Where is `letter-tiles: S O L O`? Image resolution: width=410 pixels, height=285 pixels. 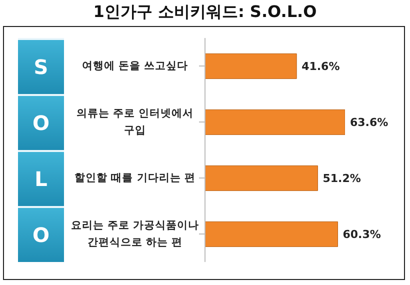 letter-tiles: S O L O is located at coordinates (41, 150).